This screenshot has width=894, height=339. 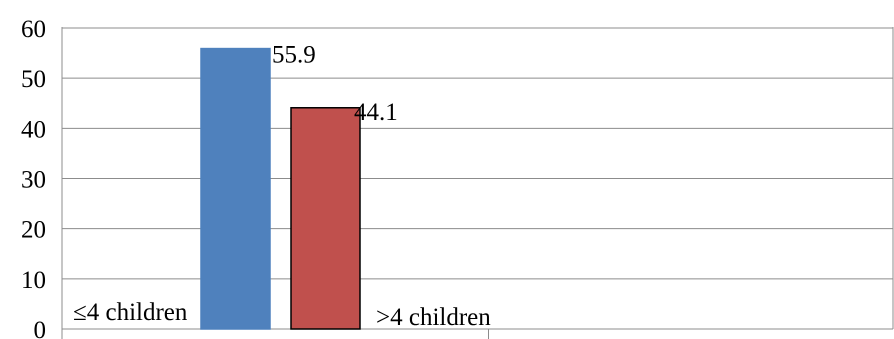 I want to click on y-tick-labels: 0 10 20 30 40 50 60, so click(x=33, y=177).